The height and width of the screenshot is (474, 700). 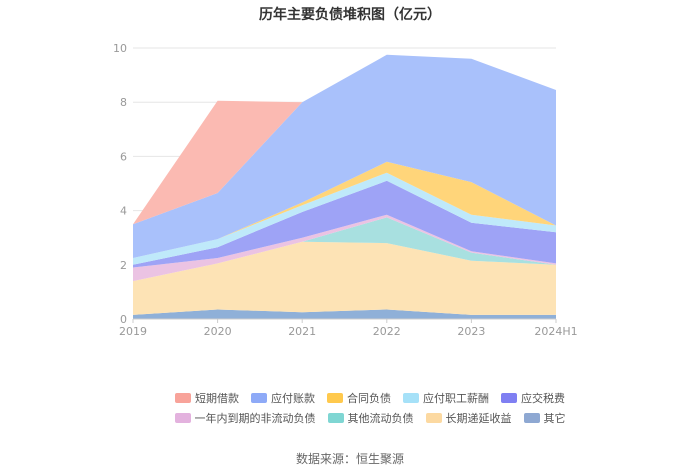 I want to click on legend-item: 应付账款, so click(x=283, y=398).